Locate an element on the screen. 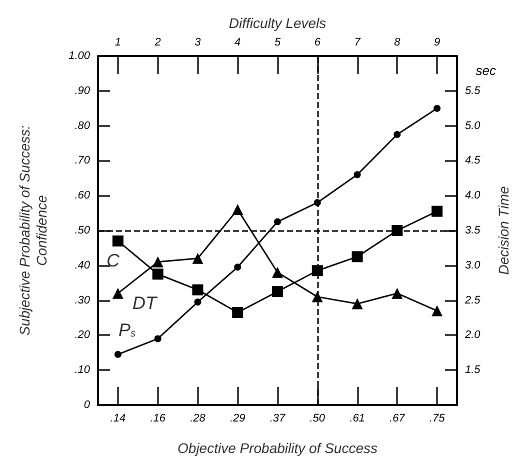 This screenshot has height=475, width=528. y2-tick-label: 3.0 is located at coordinates (473, 265).